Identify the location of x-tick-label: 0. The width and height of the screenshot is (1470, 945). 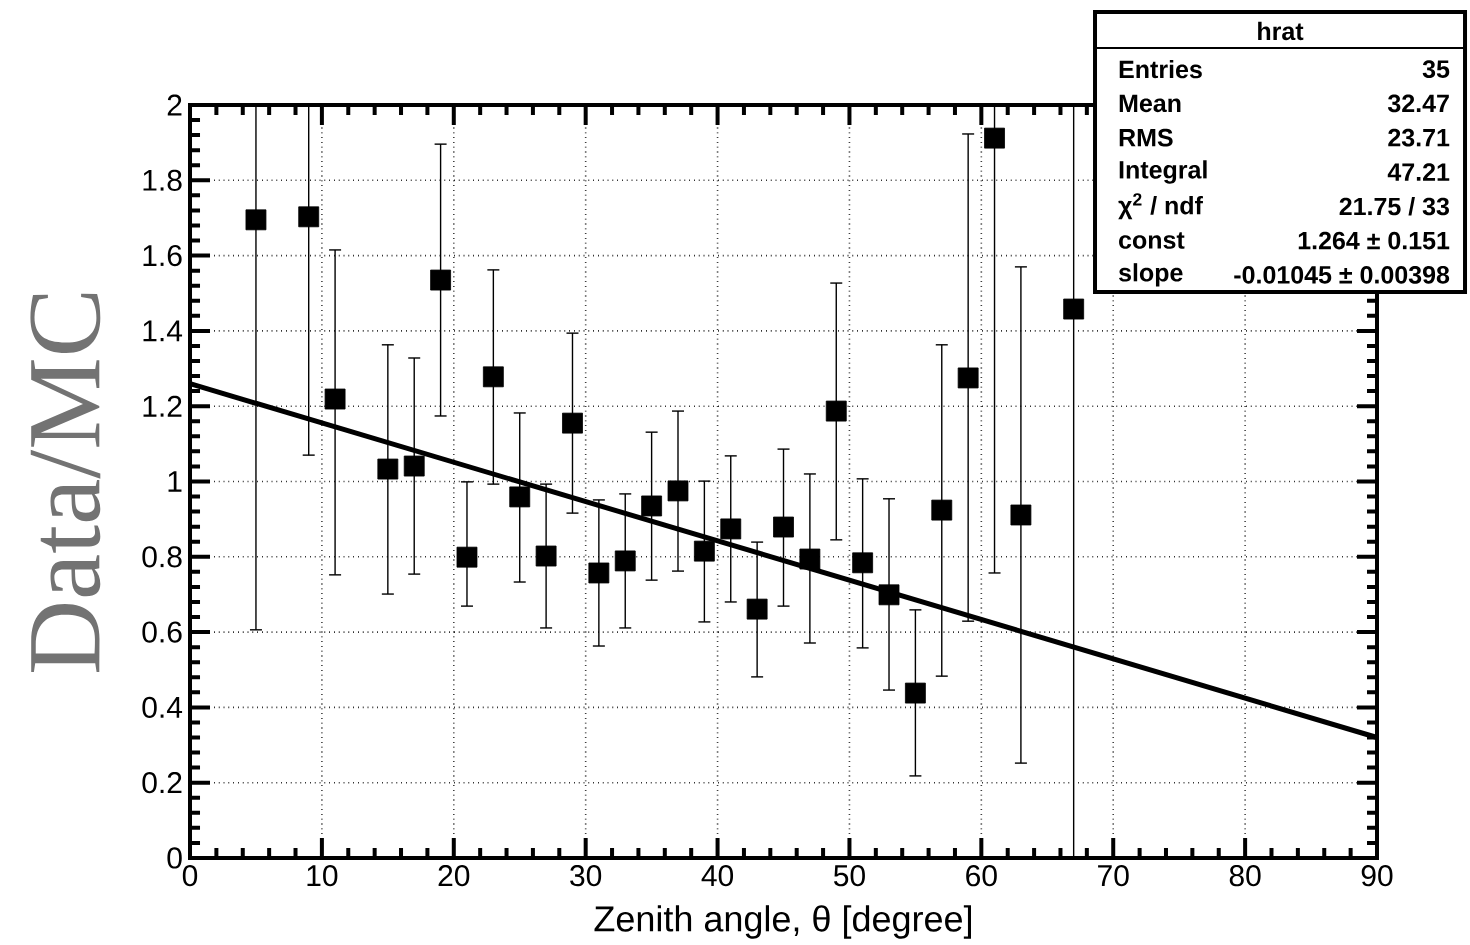
(190, 876).